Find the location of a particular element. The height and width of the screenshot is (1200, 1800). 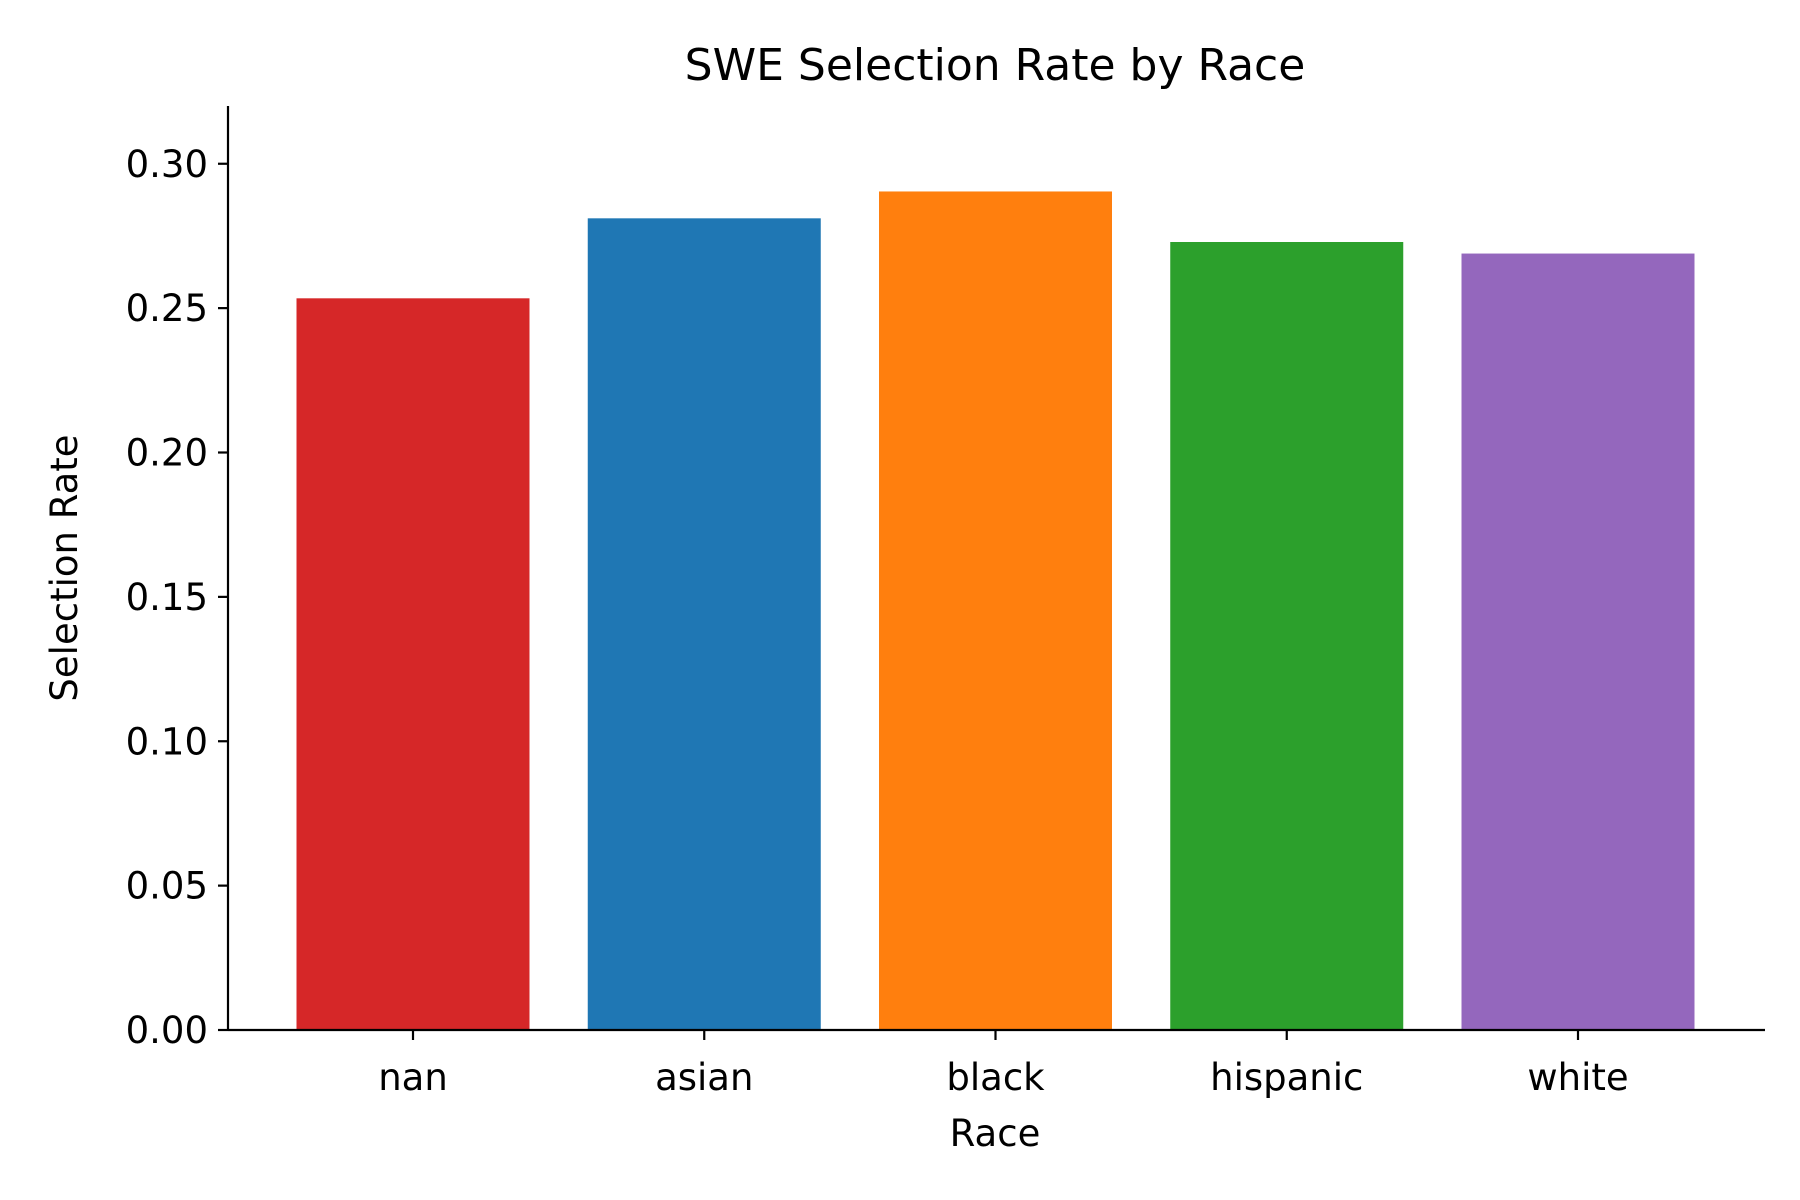

x-tick-label-black: black is located at coordinates (995, 1077).